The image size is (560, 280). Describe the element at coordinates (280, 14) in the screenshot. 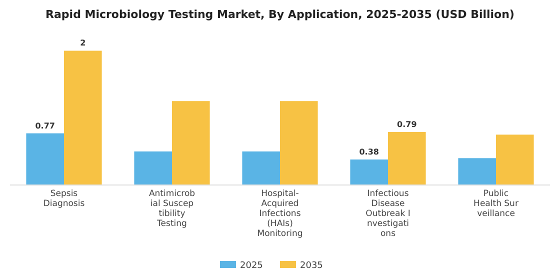

I see `chart-title: Rapid Microbiology Testing Market, By Application, 2025-2035 (USD Billion)` at that location.